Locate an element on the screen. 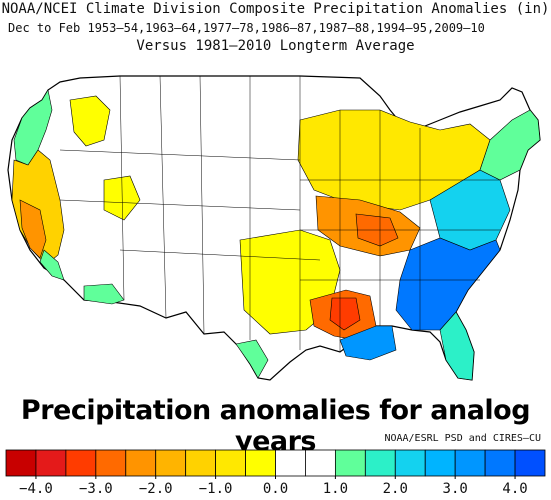 Image resolution: width=551 pixels, height=500 pixels. map-reference-period: Versus 1981–2010 Longterm Average is located at coordinates (275, 46).